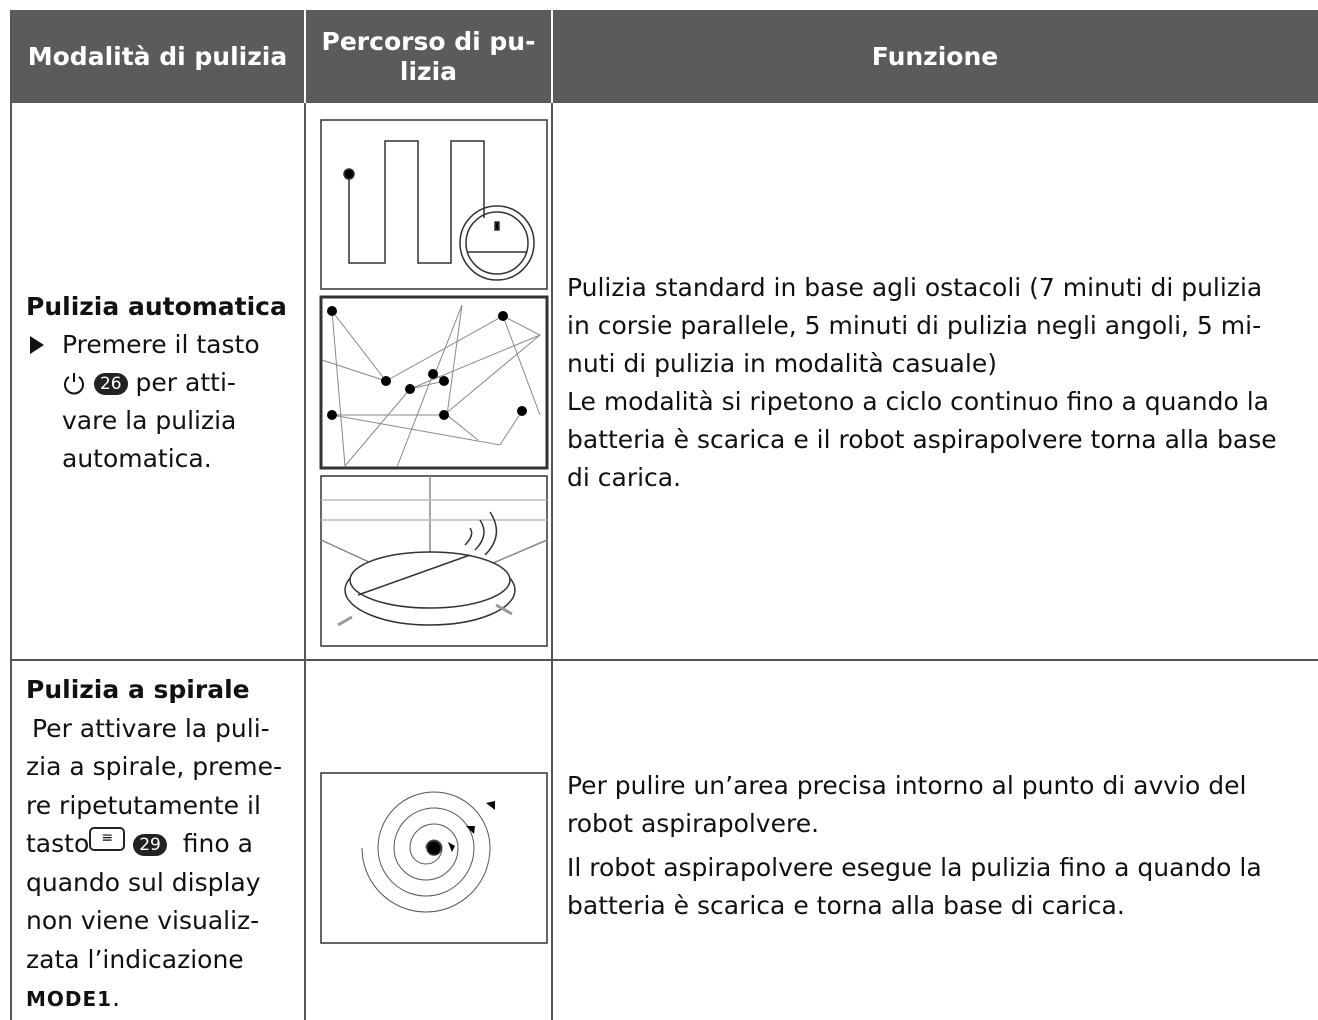 The image size is (1318, 1020). Describe the element at coordinates (217, 843) in the screenshot. I see `text: fino a` at that location.